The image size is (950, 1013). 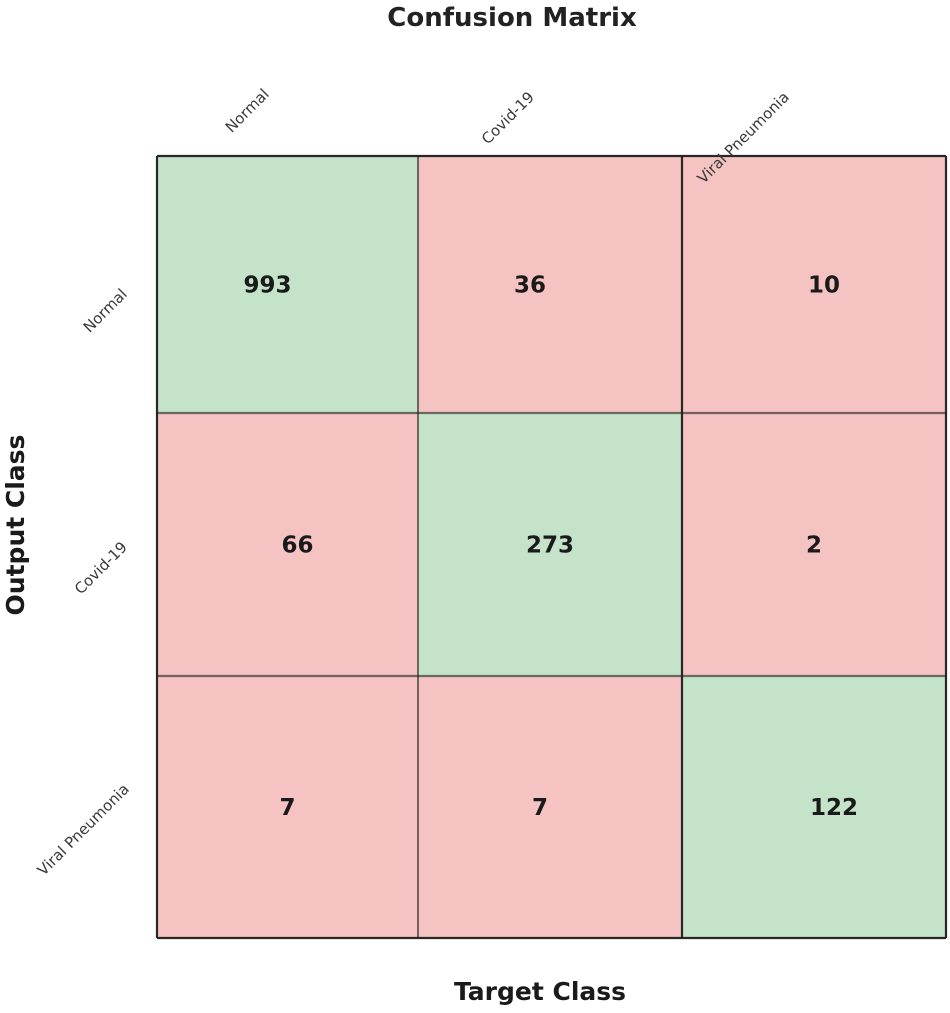 I want to click on x-axis-label: Target Class, so click(x=540, y=991).